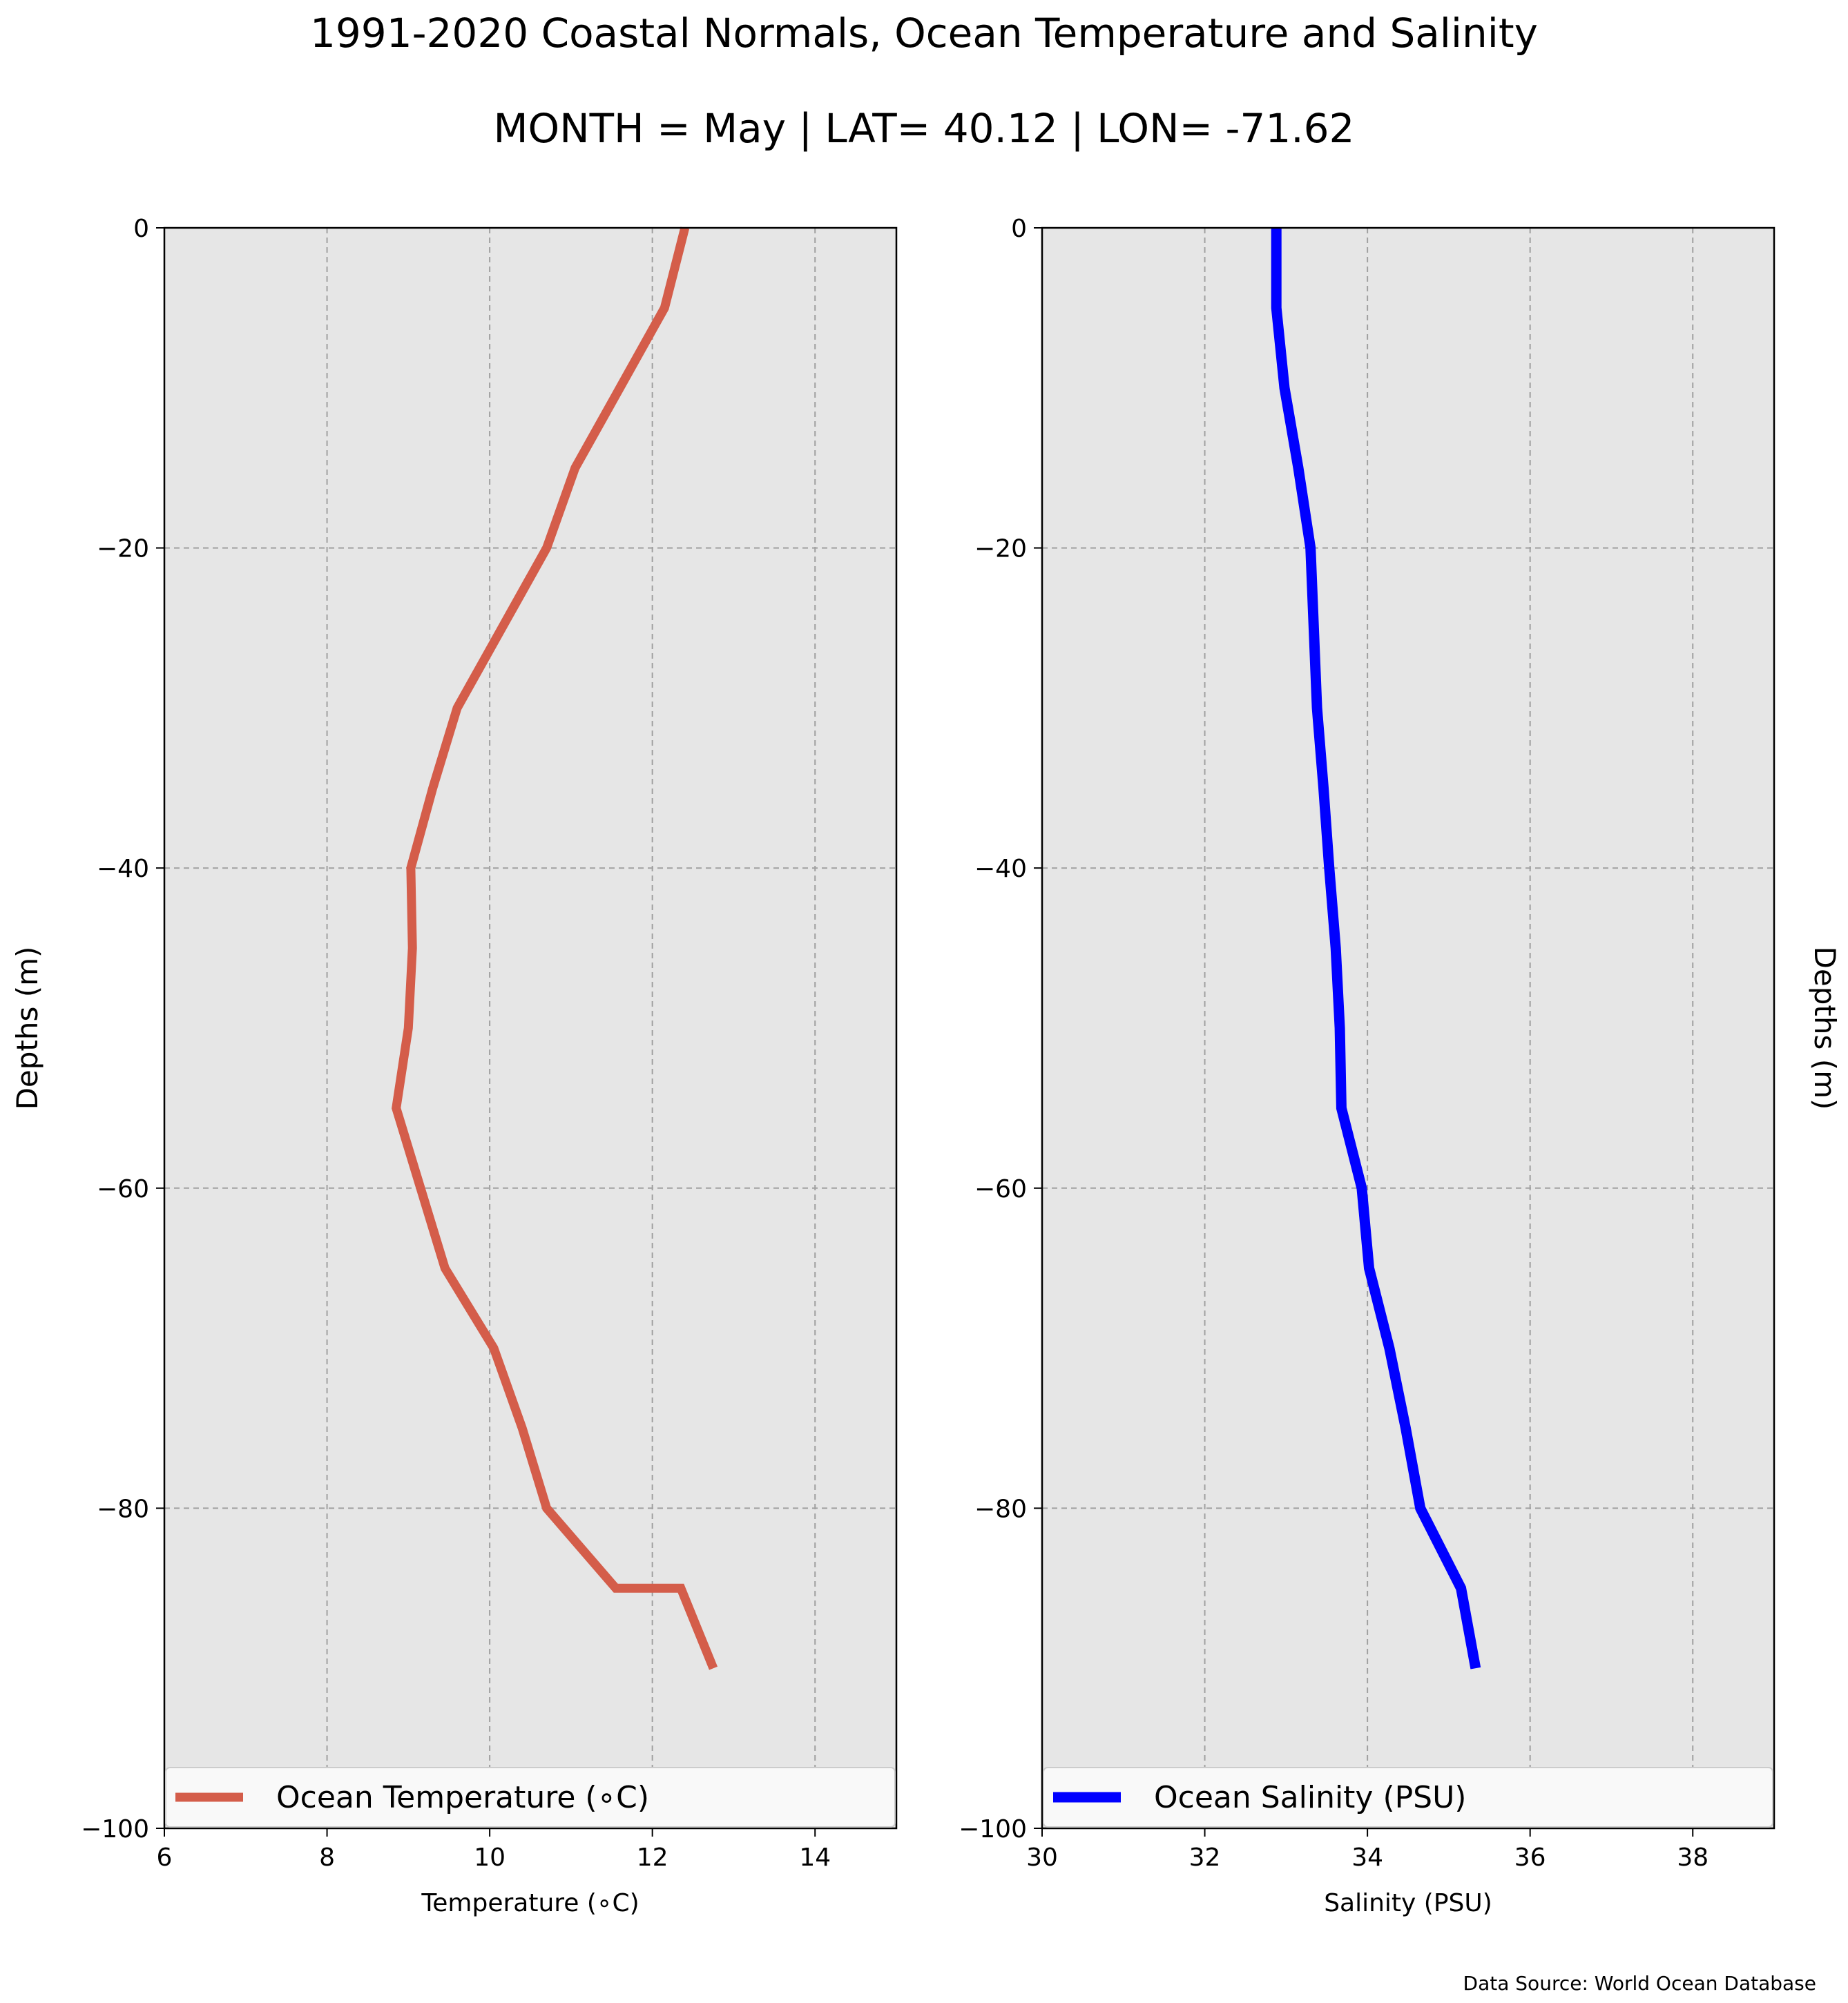  What do you see at coordinates (924, 128) in the screenshot?
I see `chart-subtitle: MONTH = May | LAT= 40.12 | LON= -71.62` at bounding box center [924, 128].